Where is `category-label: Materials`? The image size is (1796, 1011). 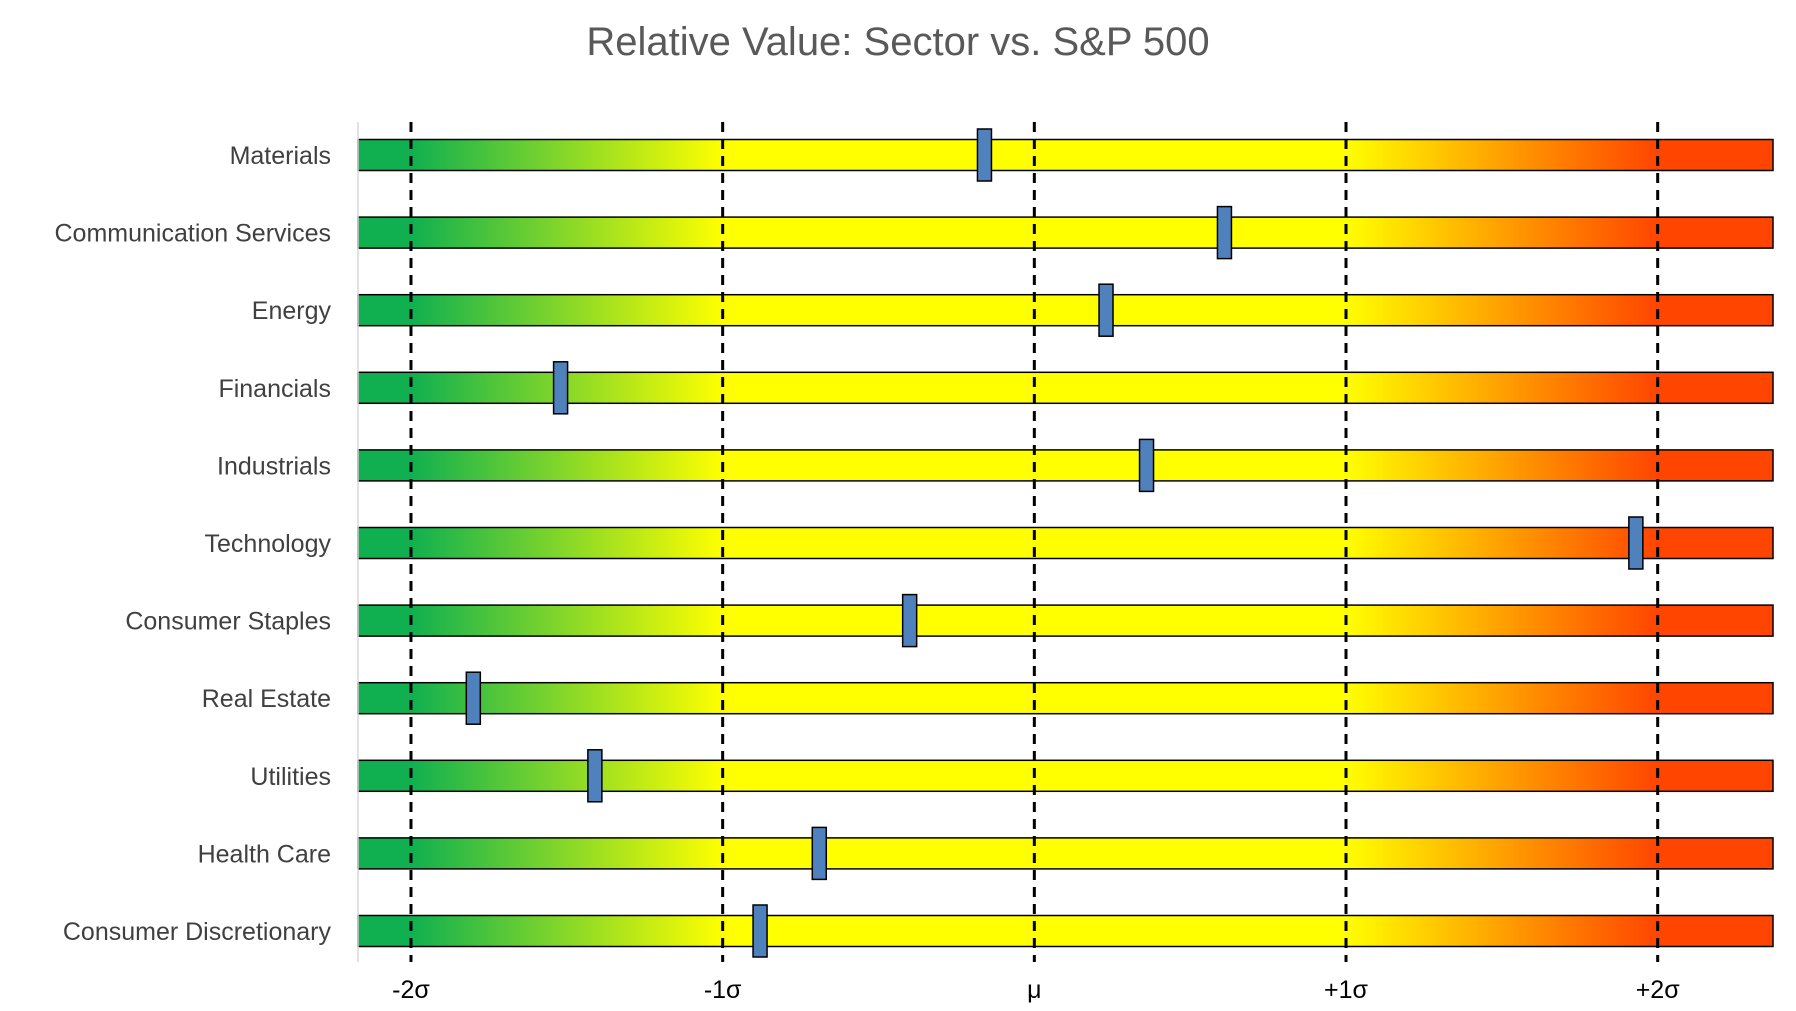
category-label: Materials is located at coordinates (280, 156).